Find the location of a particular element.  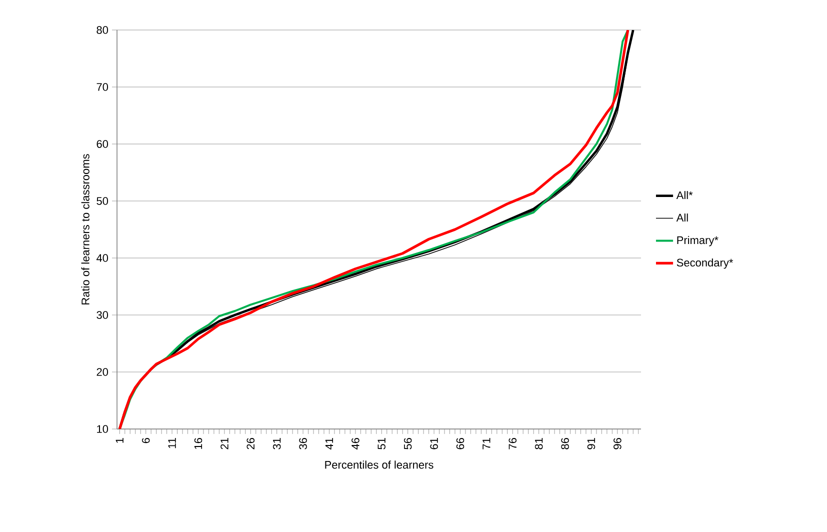

y-tick-label: 50 is located at coordinates (102, 201).